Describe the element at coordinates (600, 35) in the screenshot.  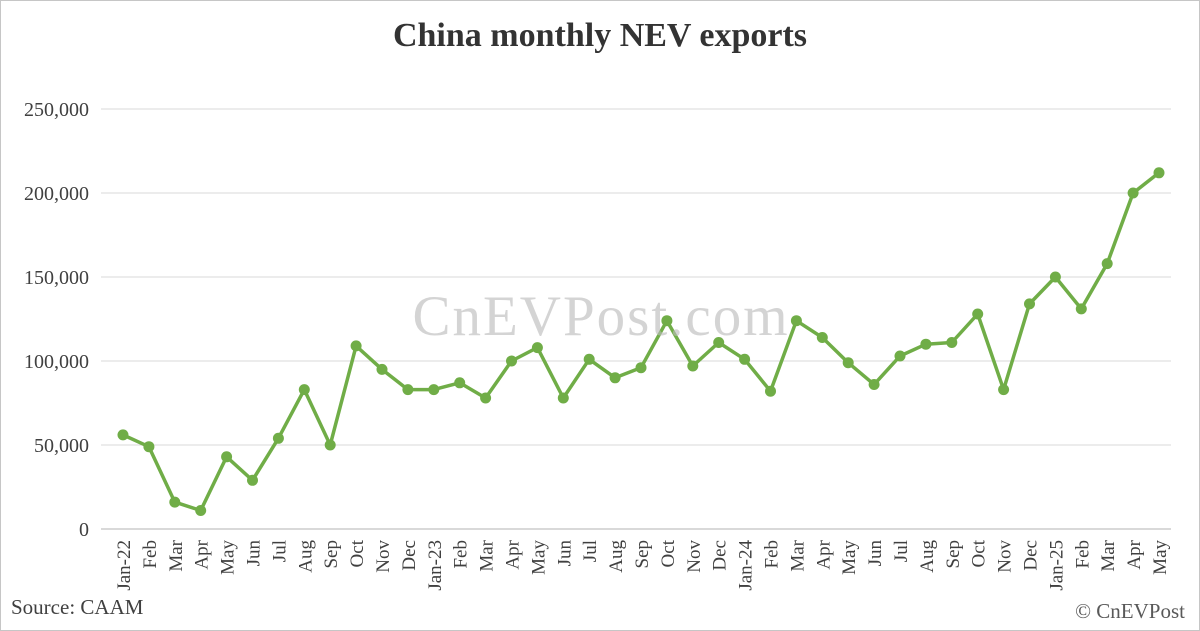
I see `chart-title: China monthly NEV exports` at that location.